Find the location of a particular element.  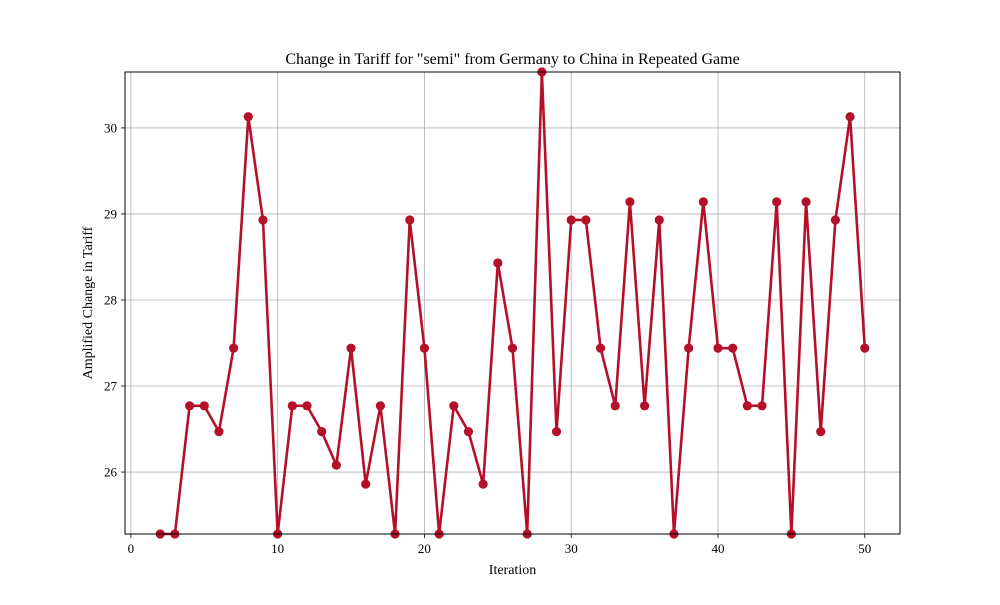

x-tick-label: 20 is located at coordinates (424, 548).